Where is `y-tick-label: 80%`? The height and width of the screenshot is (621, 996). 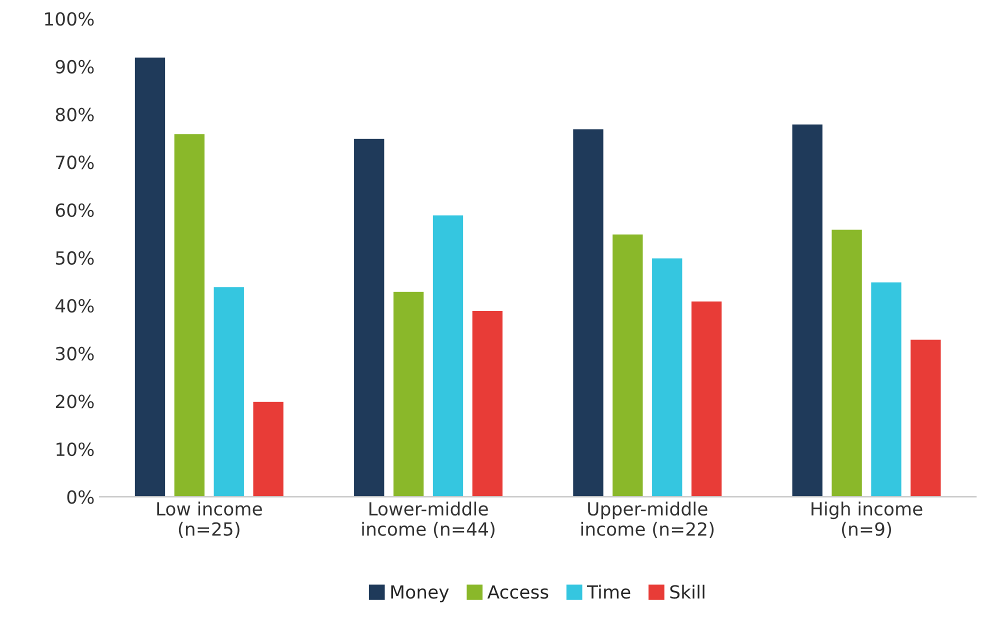 y-tick-label: 80% is located at coordinates (75, 115).